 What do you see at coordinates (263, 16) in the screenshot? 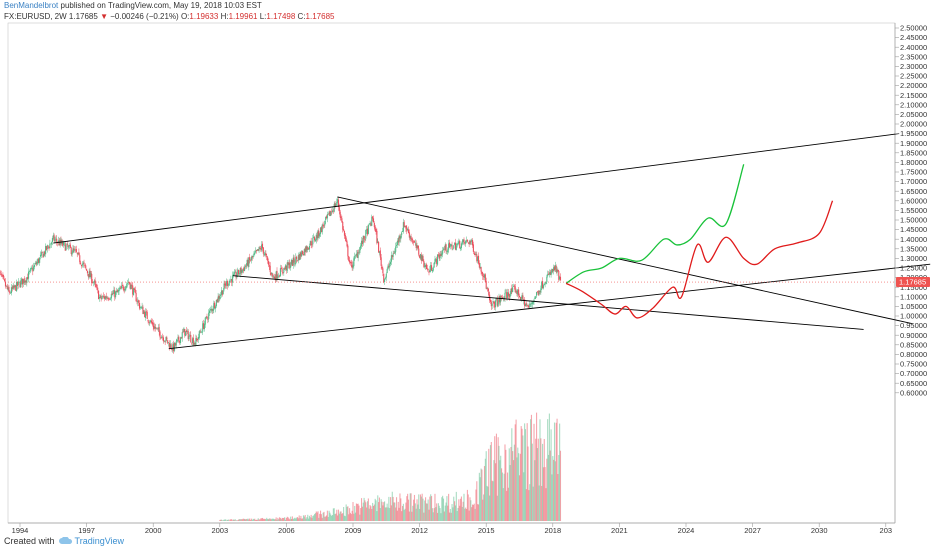
I see `low-label: L:` at bounding box center [263, 16].